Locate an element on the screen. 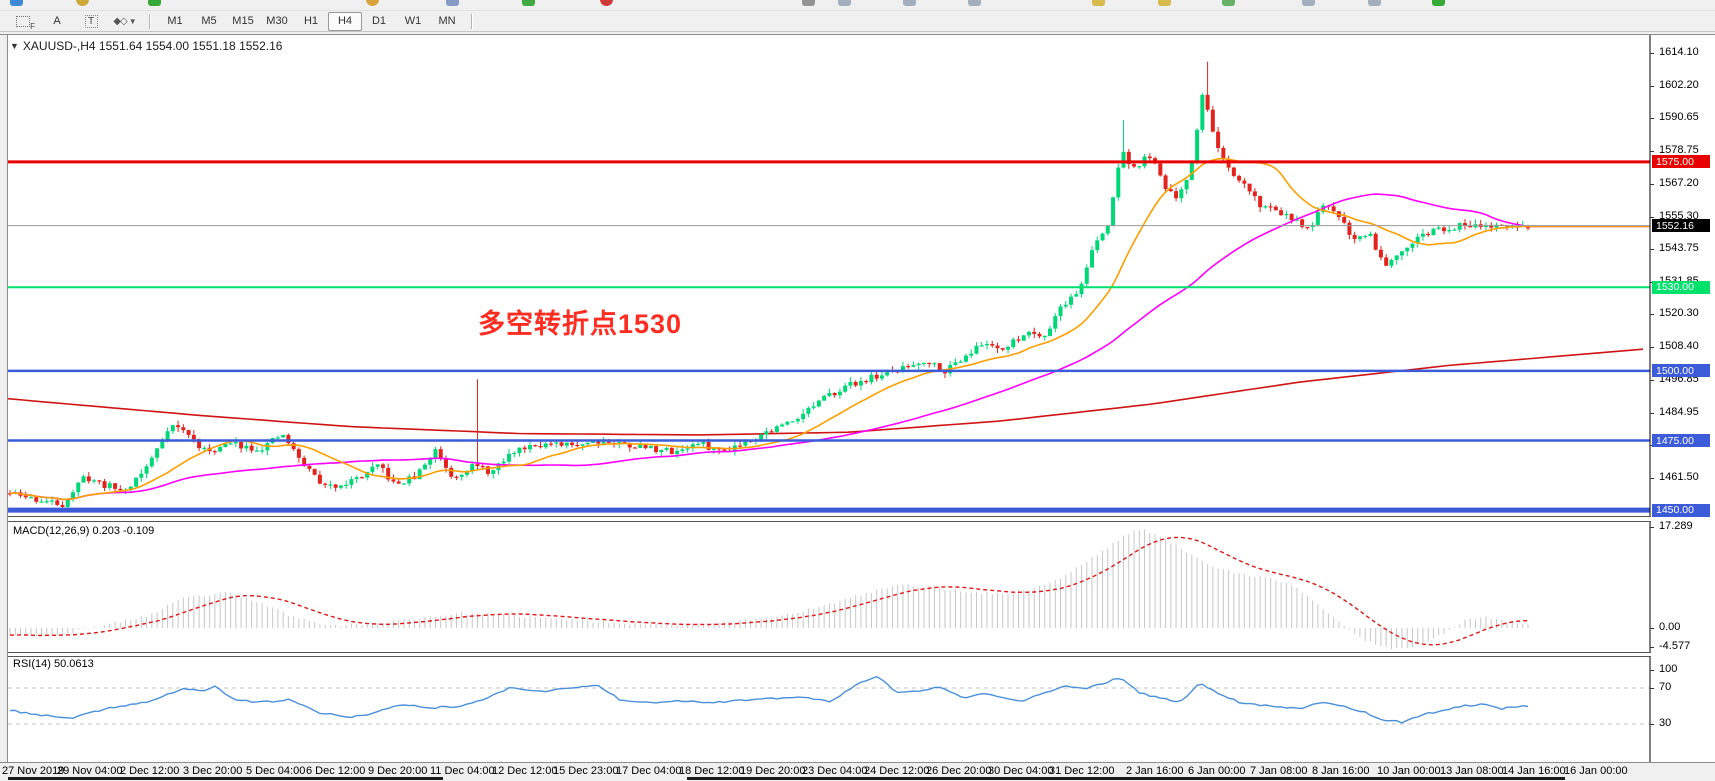  timeframe-button-m15: M15 is located at coordinates (243, 21).